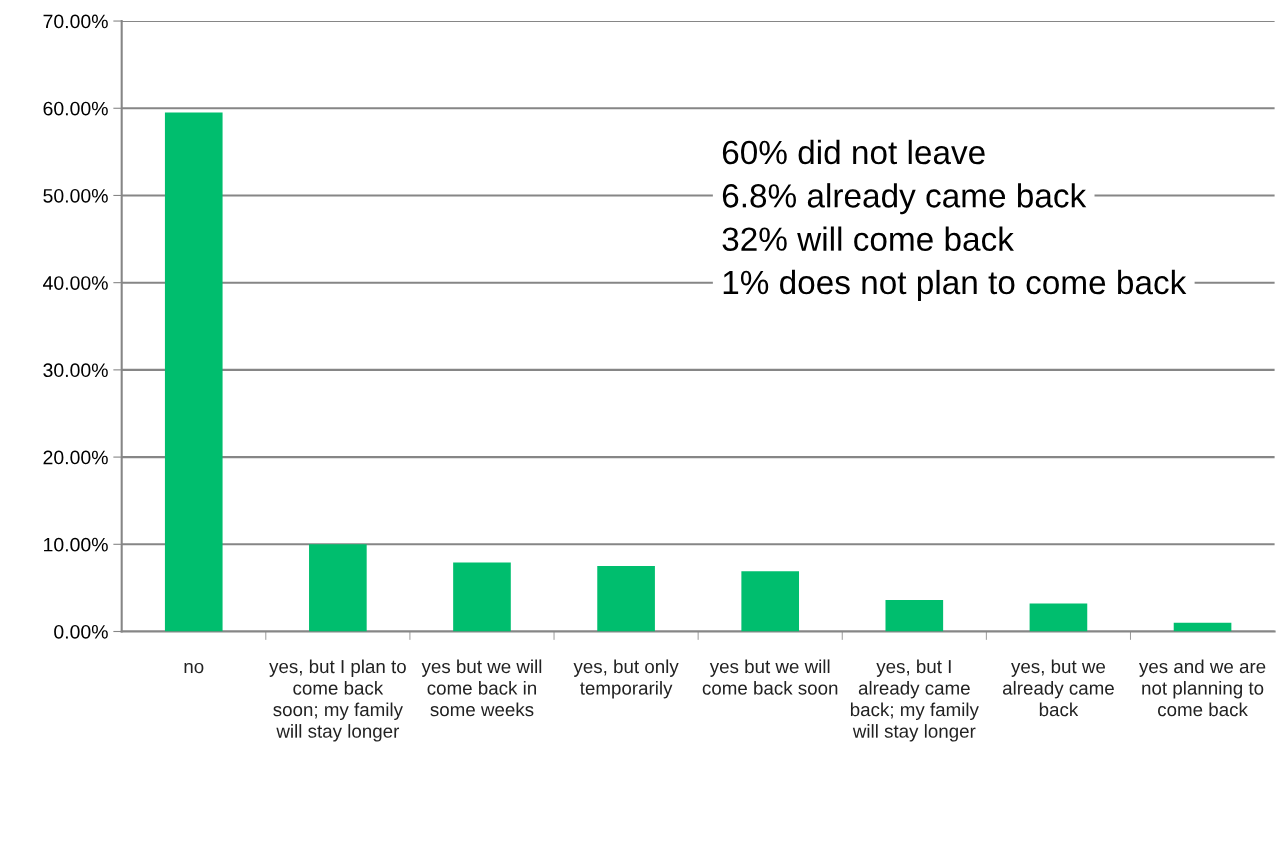 The width and height of the screenshot is (1281, 842). I want to click on y-tick-label: 0.00%, so click(81, 631).